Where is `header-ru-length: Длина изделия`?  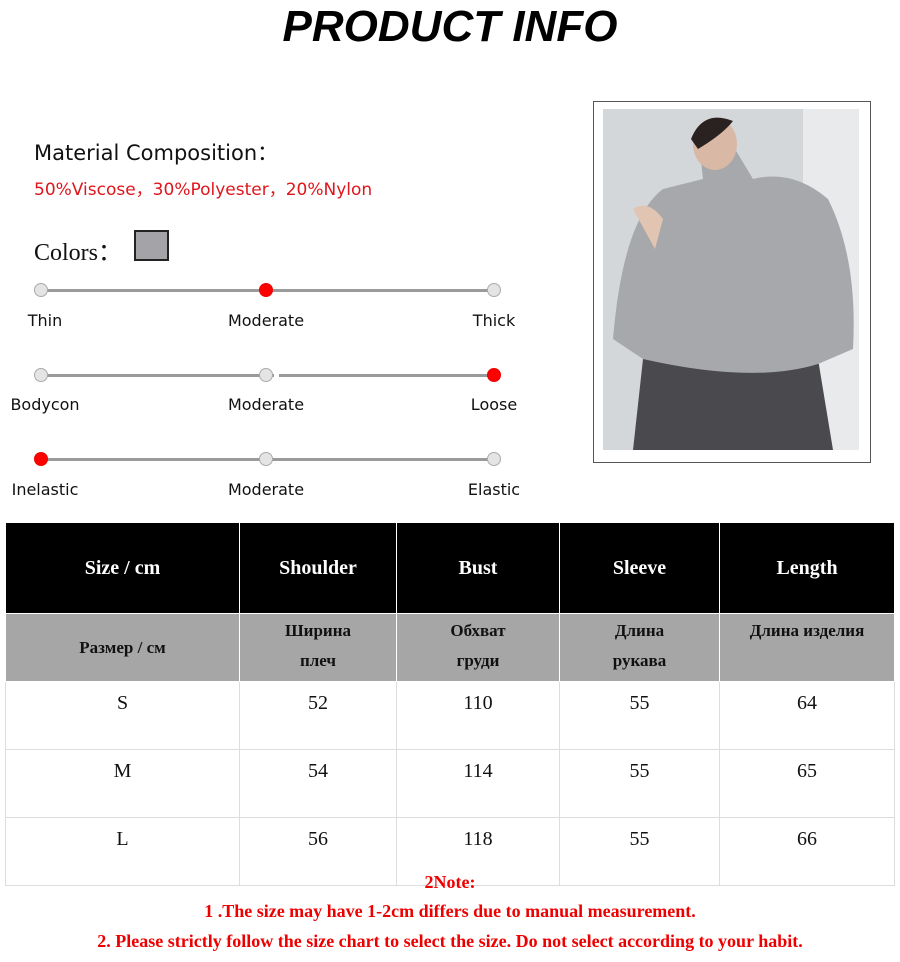
header-ru-length: Длина изделия is located at coordinates (807, 647).